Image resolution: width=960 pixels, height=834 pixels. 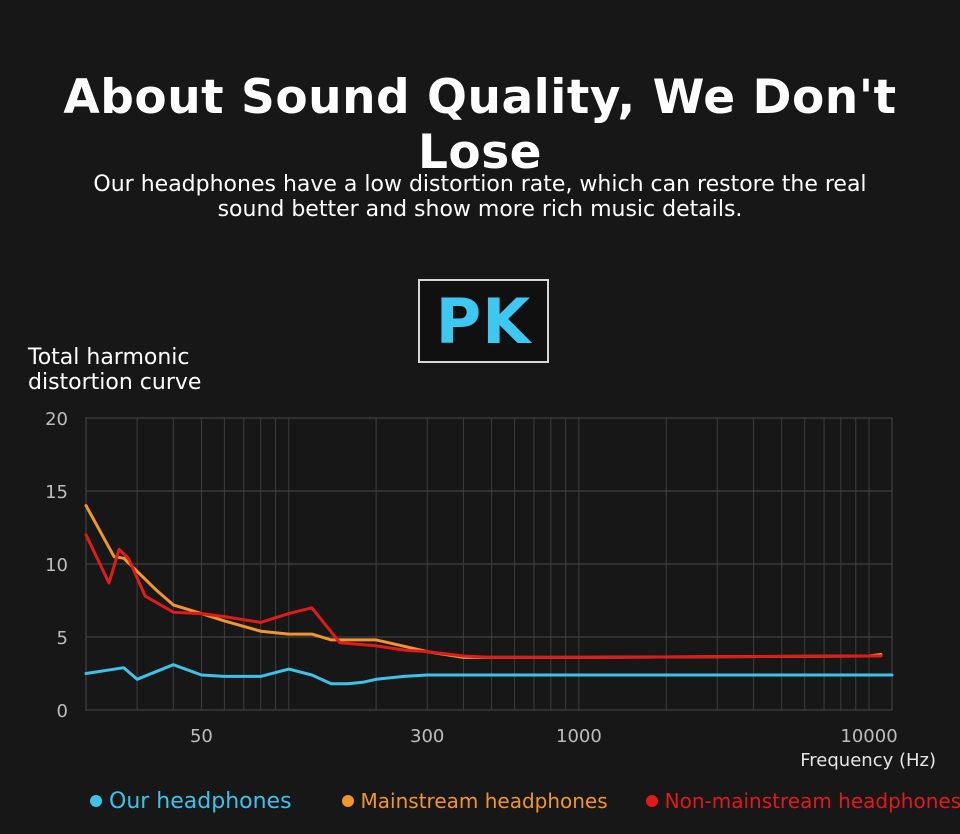 What do you see at coordinates (62, 711) in the screenshot?
I see `y-tick-label: 0` at bounding box center [62, 711].